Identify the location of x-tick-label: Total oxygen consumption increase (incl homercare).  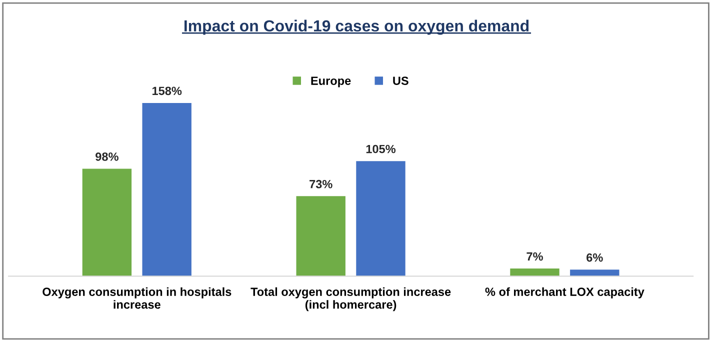
(350, 299).